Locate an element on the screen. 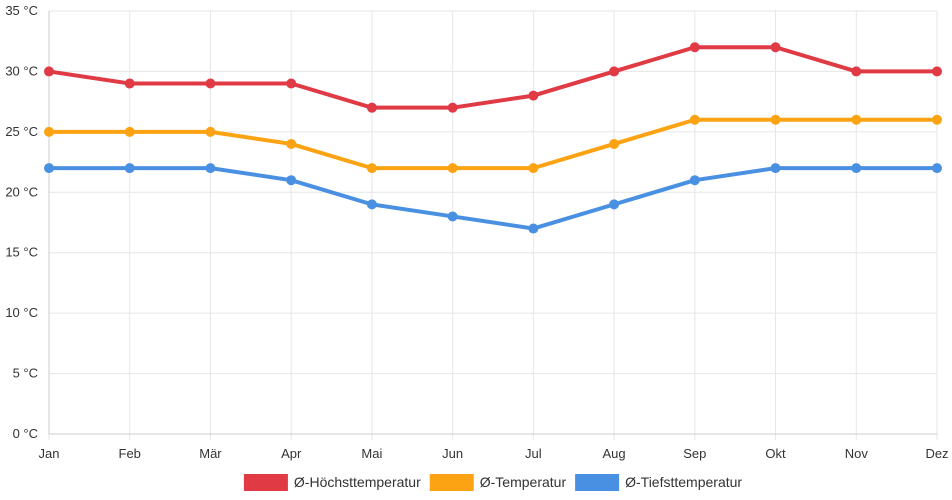  legend-item: Ø-Höchsttemperatur is located at coordinates (332, 482).